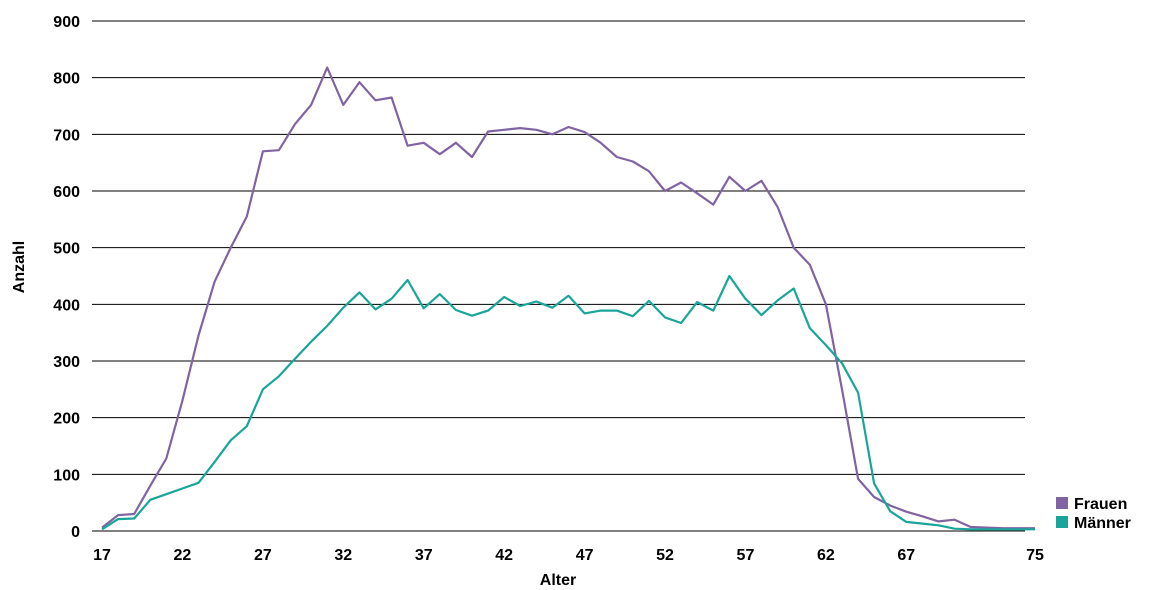 The image size is (1157, 590). What do you see at coordinates (66, 22) in the screenshot?
I see `y-tick-label: 900` at bounding box center [66, 22].